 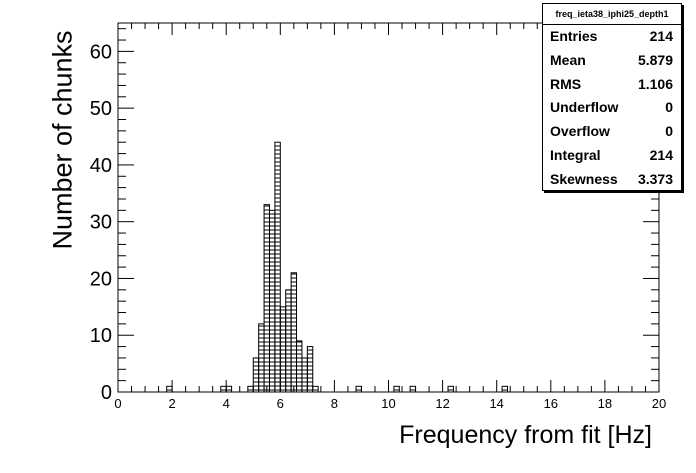 I want to click on stats-row: RMS 1.106, so click(x=612, y=85).